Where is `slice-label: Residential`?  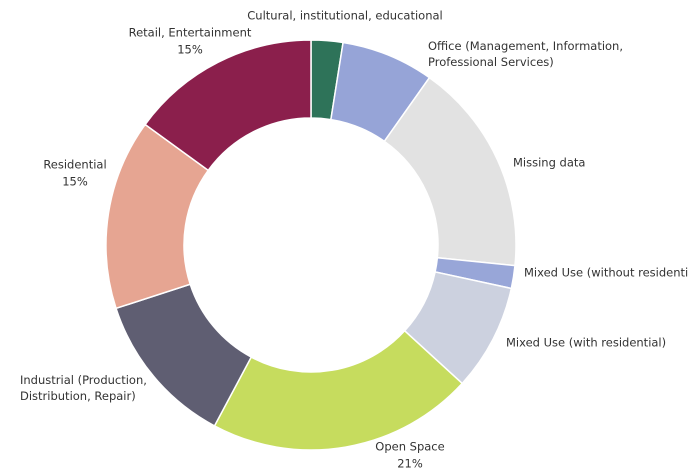 slice-label: Residential is located at coordinates (74, 165).